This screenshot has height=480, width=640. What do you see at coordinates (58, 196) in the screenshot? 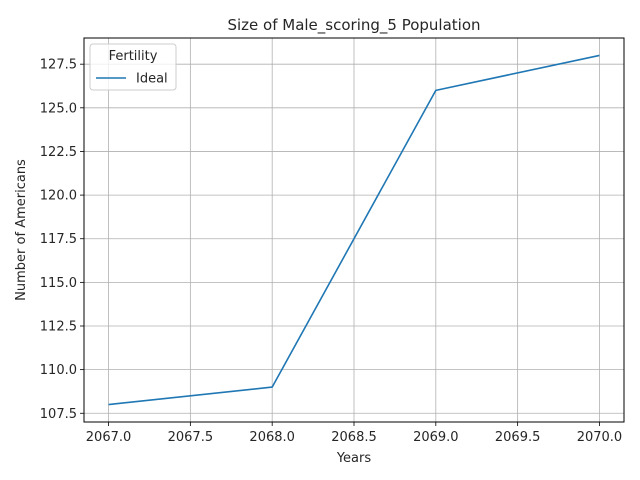
I see `y-tick-label: 120.0` at bounding box center [58, 196].